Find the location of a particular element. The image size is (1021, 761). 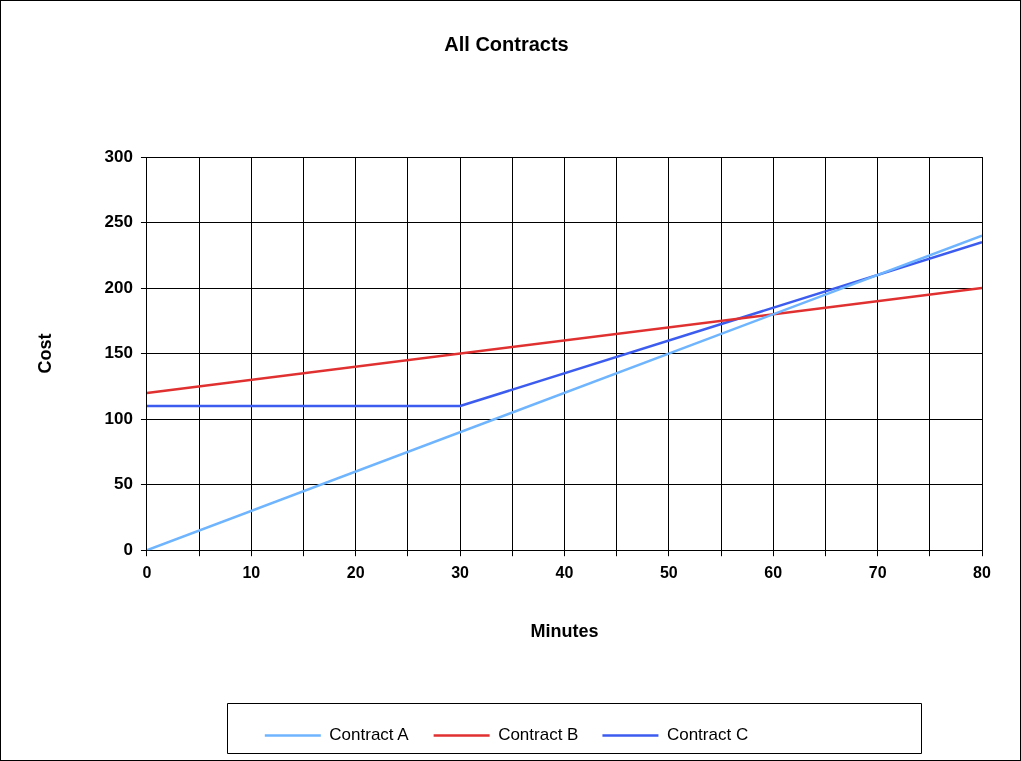

x-tick-label: 30 is located at coordinates (460, 573).